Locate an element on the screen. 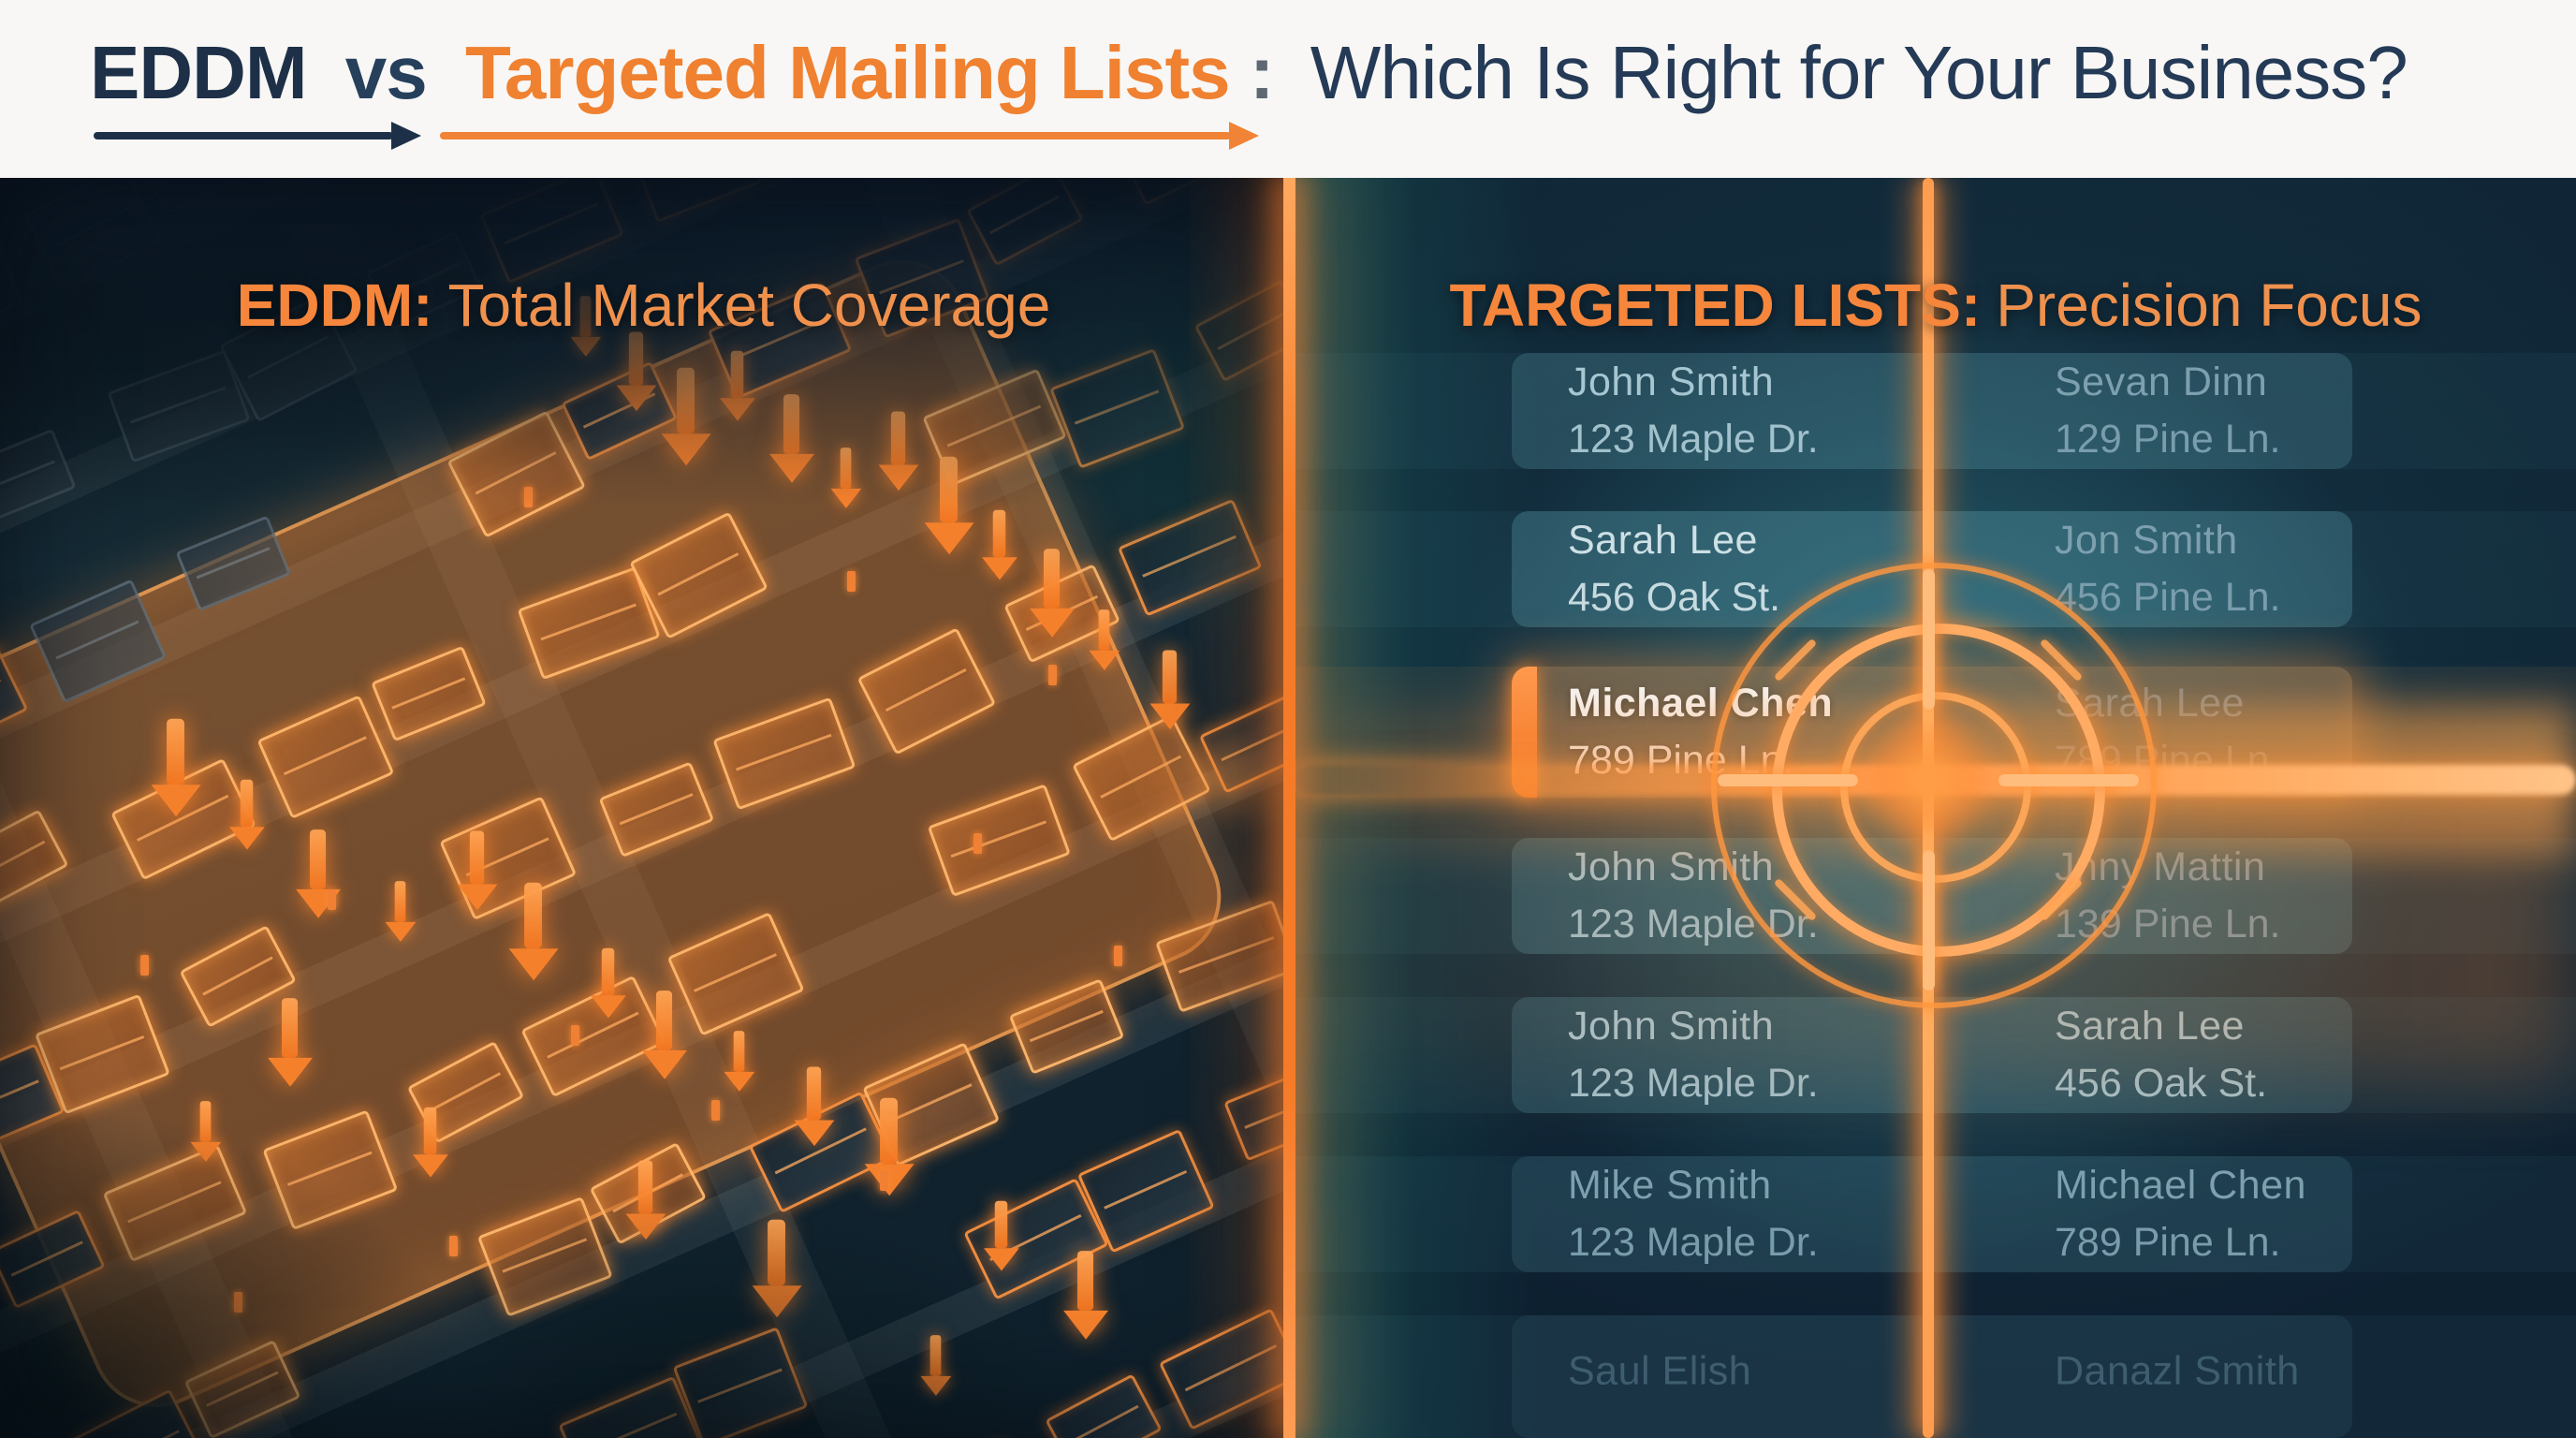 The width and height of the screenshot is (2576, 1438). recipient-entry: Danazl Smith is located at coordinates (2177, 1376).